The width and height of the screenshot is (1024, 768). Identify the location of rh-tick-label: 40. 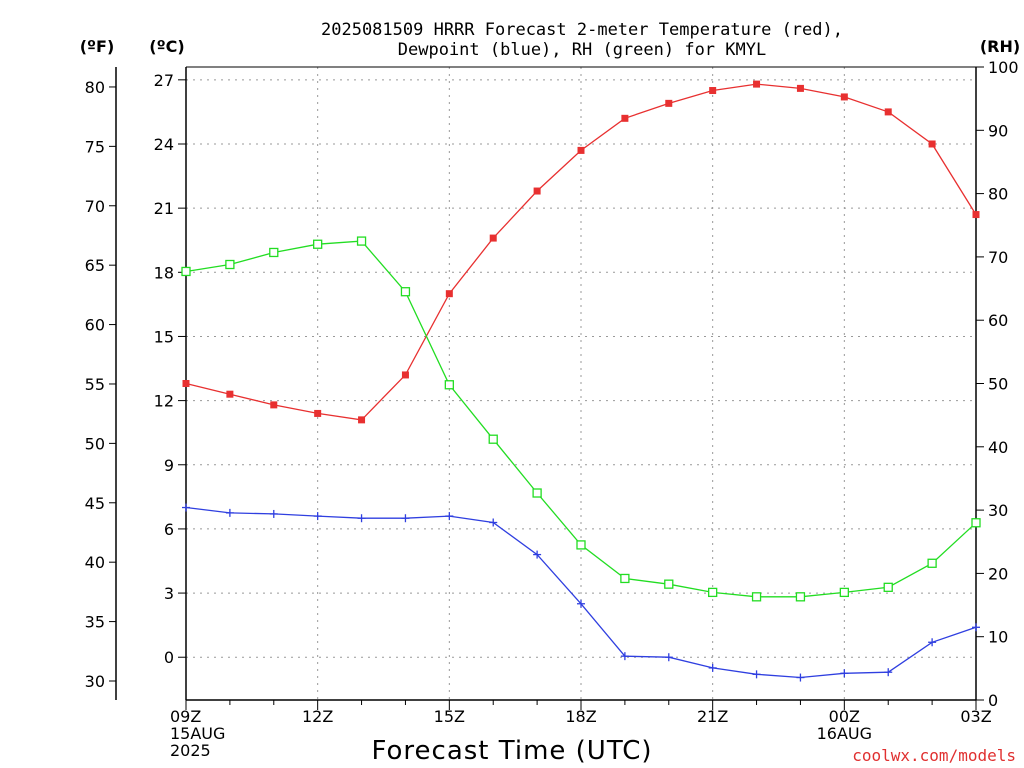
(998, 447).